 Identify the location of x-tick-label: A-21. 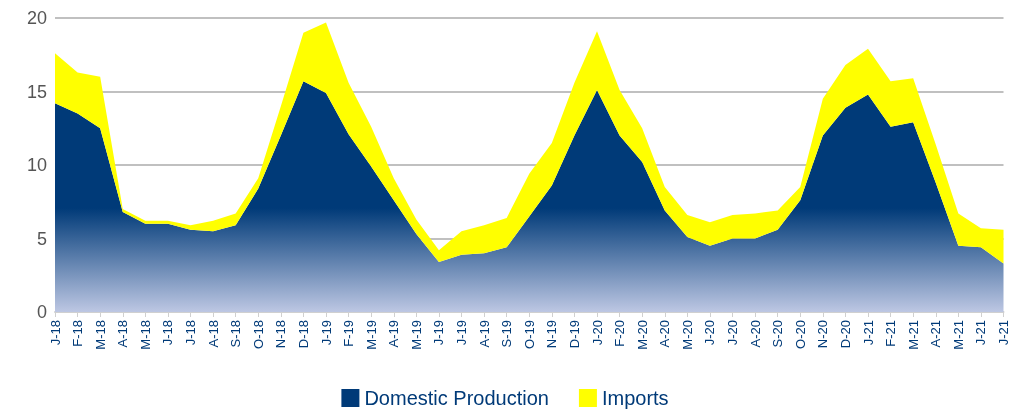
(936, 334).